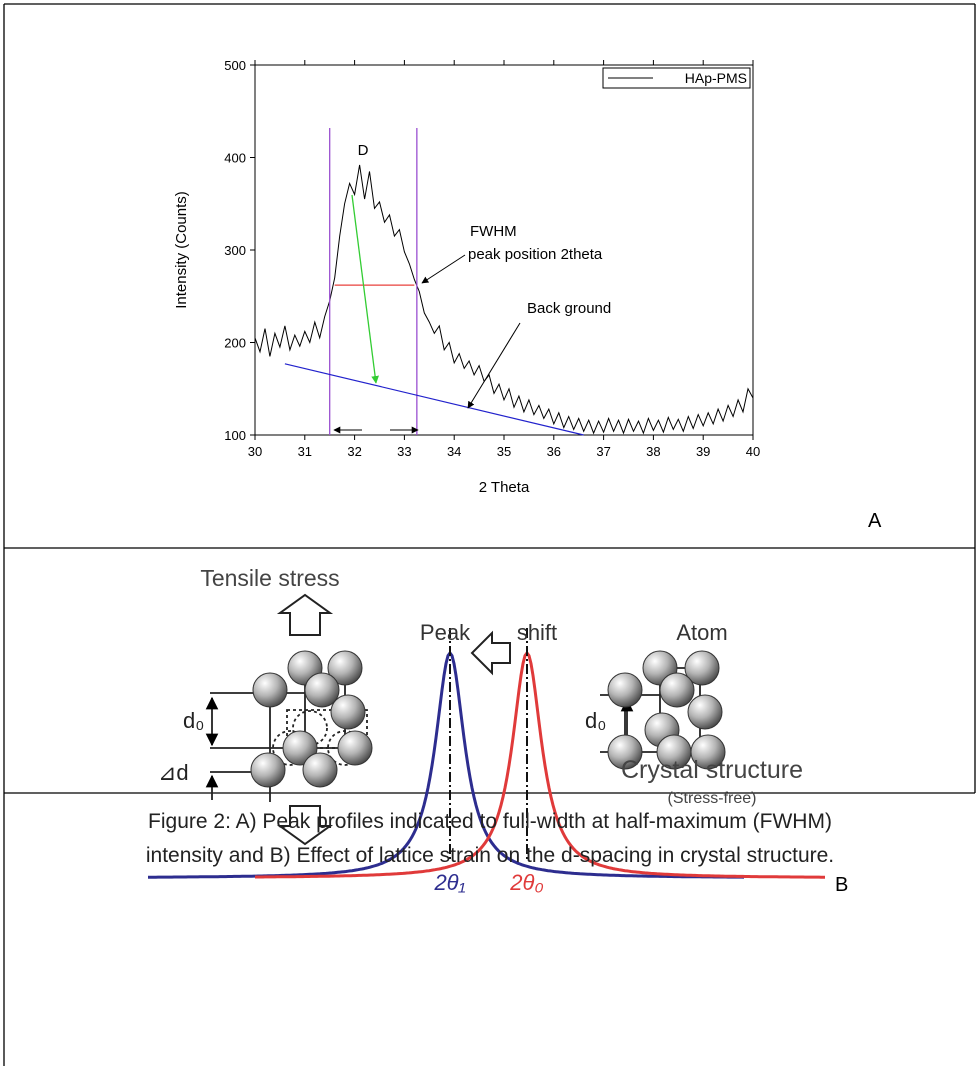  I want to click on x-tick-label: 32, so click(354, 451).